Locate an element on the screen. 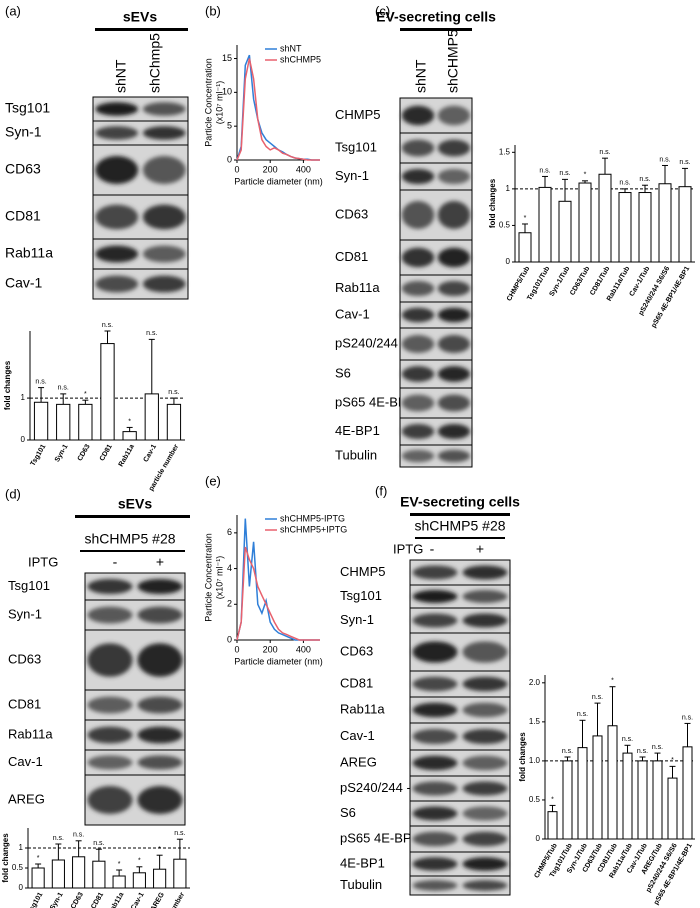 The width and height of the screenshot is (700, 908). y-tick-label: 1 is located at coordinates (23, 397).